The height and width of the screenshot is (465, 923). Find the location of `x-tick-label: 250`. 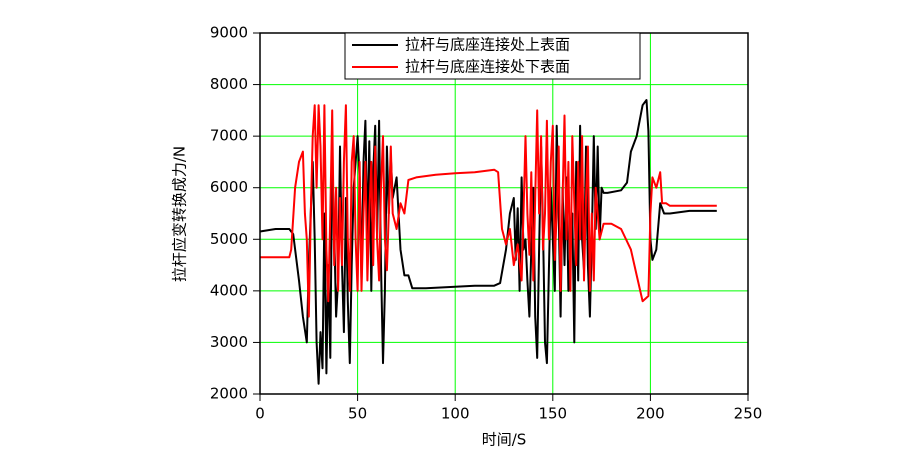

x-tick-label: 250 is located at coordinates (748, 414).